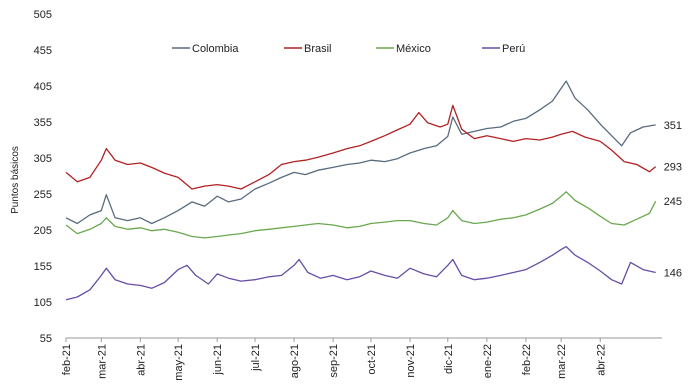 This screenshot has width=698, height=386. Describe the element at coordinates (215, 49) in the screenshot. I see `legend-label: Colombia` at that location.